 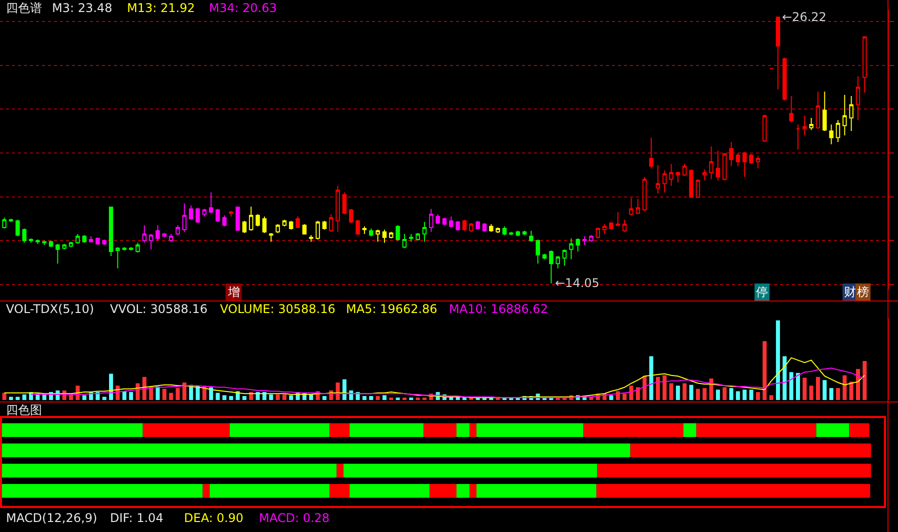 What do you see at coordinates (233, 292) in the screenshot?
I see `text: 增` at bounding box center [233, 292].